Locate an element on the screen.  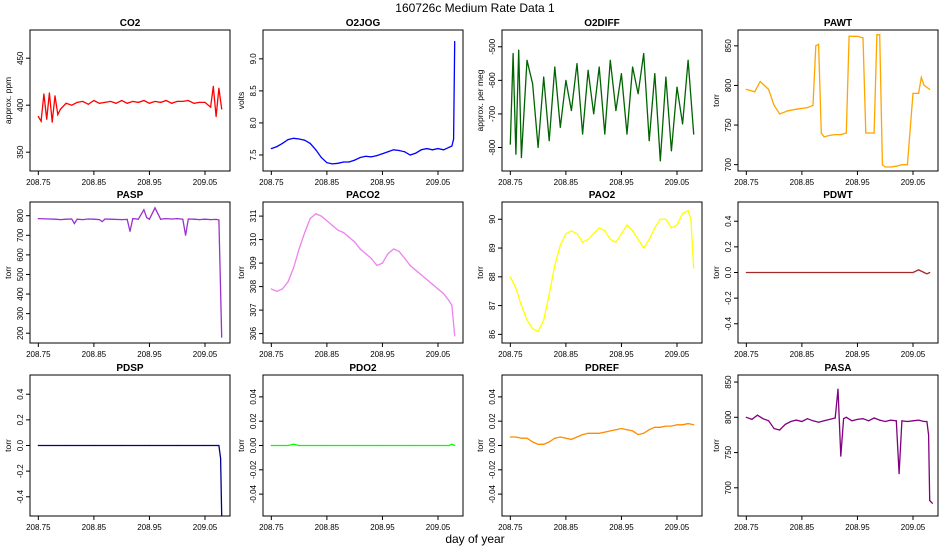
panel-title: CO2 is located at coordinates (130, 23).